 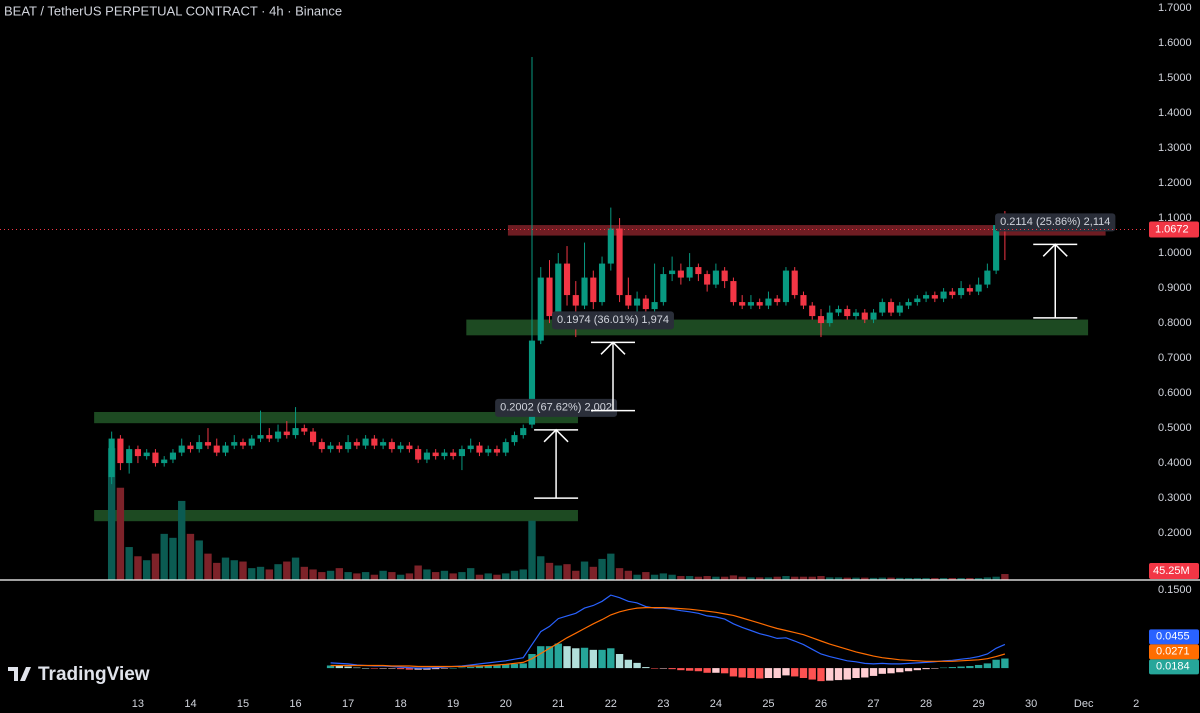 I want to click on measure-label: 0.2114 (25.86%) 2,114, so click(x=1055, y=222).